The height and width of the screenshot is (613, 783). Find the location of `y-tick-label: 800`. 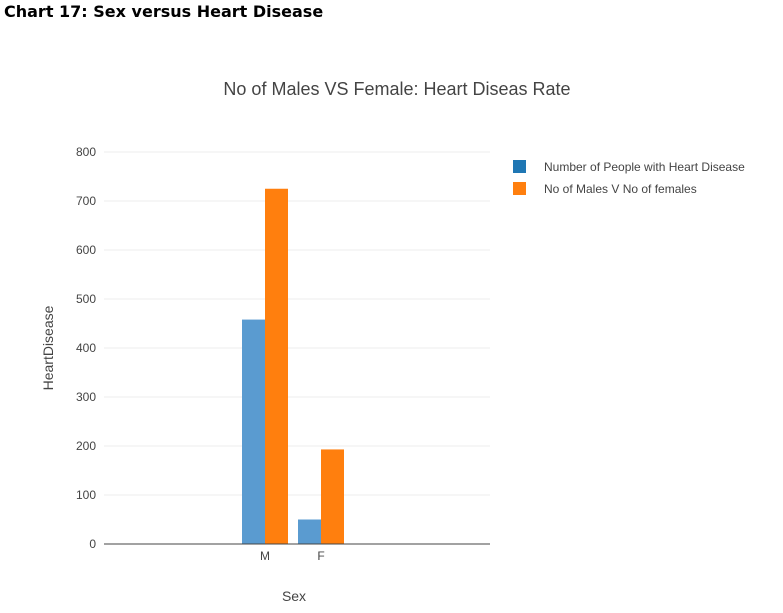

y-tick-label: 800 is located at coordinates (86, 152).